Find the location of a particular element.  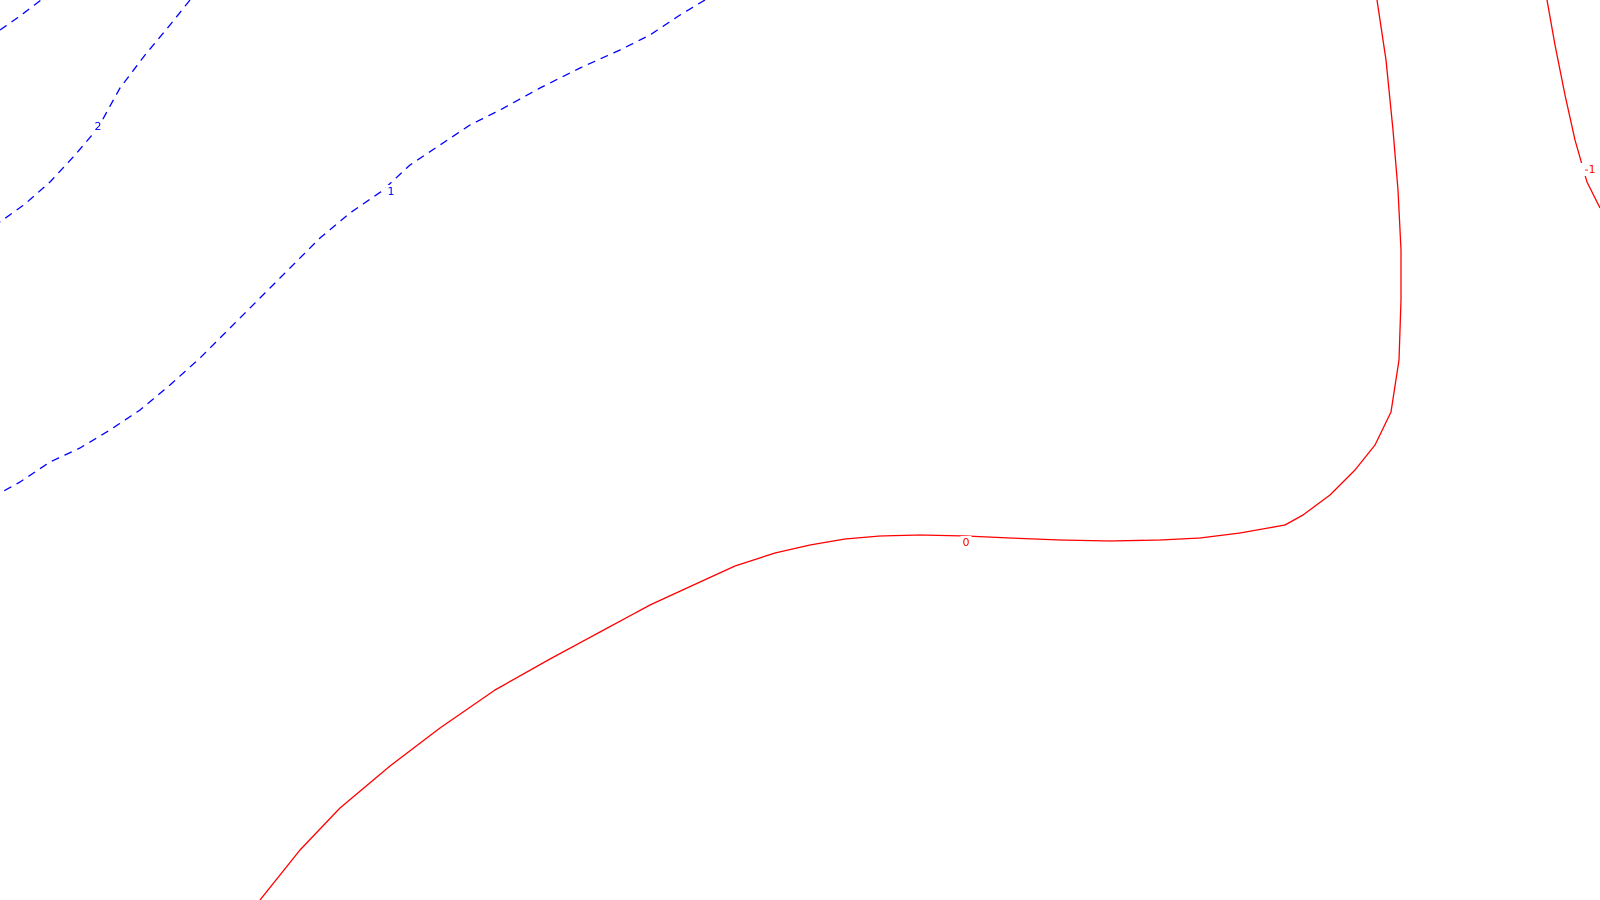

contour-label: 2 is located at coordinates (98, 126).